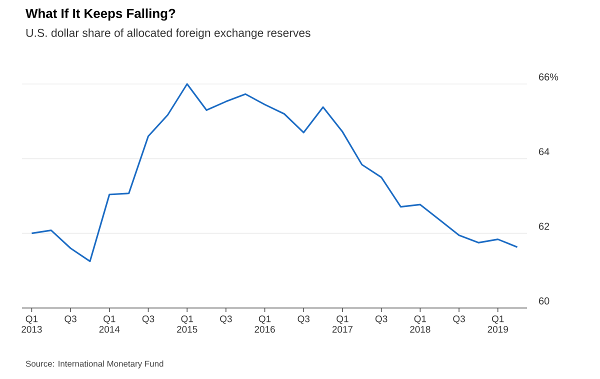  What do you see at coordinates (548, 76) in the screenshot?
I see `y-tick-label: 66%` at bounding box center [548, 76].